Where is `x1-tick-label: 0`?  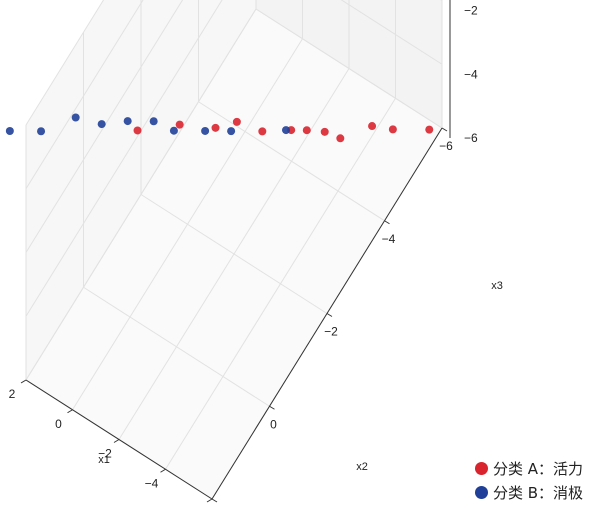 x1-tick-label: 0 is located at coordinates (58, 424).